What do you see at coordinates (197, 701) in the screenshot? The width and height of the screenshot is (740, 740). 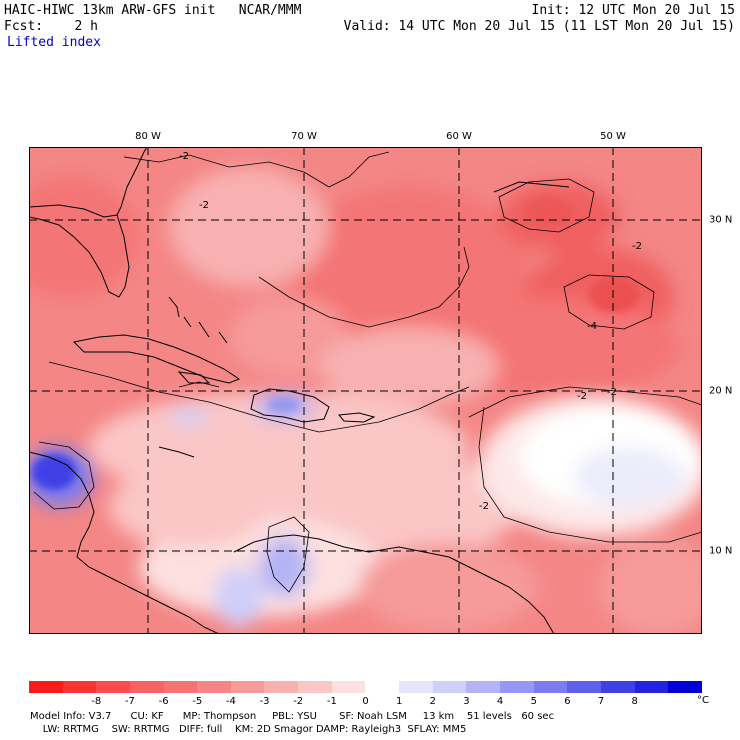 I see `colorbar-tick-label: -5` at bounding box center [197, 701].